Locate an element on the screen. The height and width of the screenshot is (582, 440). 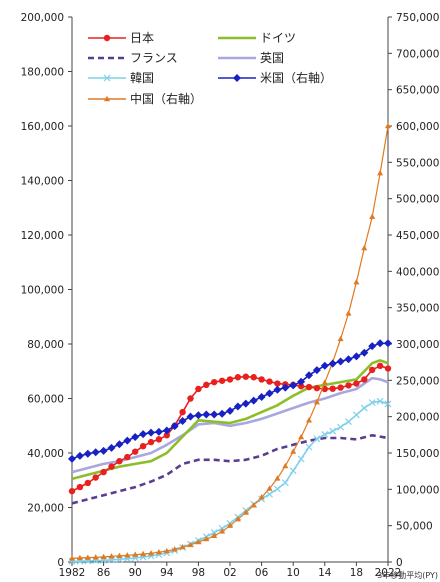
chart-note: 3年移動平均(PY) is located at coordinates (407, 575).